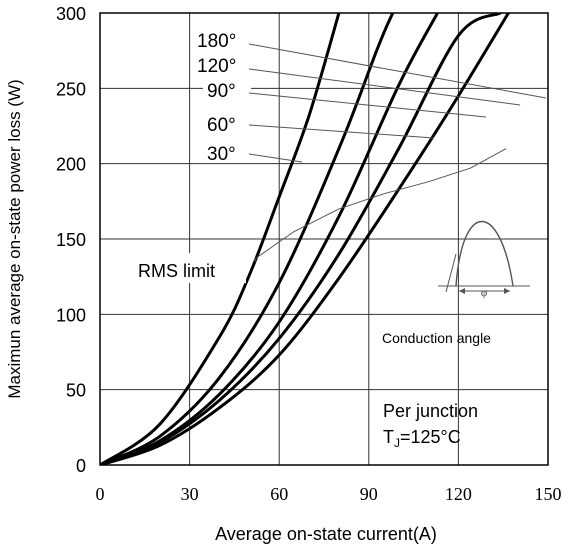  I want to click on junction-line1: Per junction, so click(430, 411).